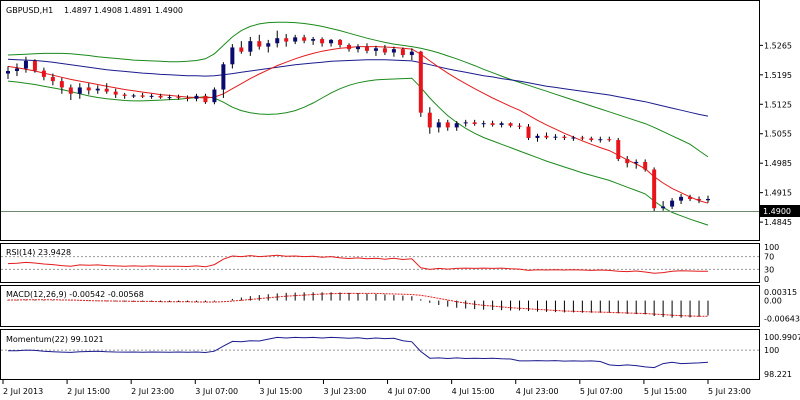 This screenshot has width=800, height=400. Describe the element at coordinates (771, 350) in the screenshot. I see `momentum-level-label: 100` at that location.